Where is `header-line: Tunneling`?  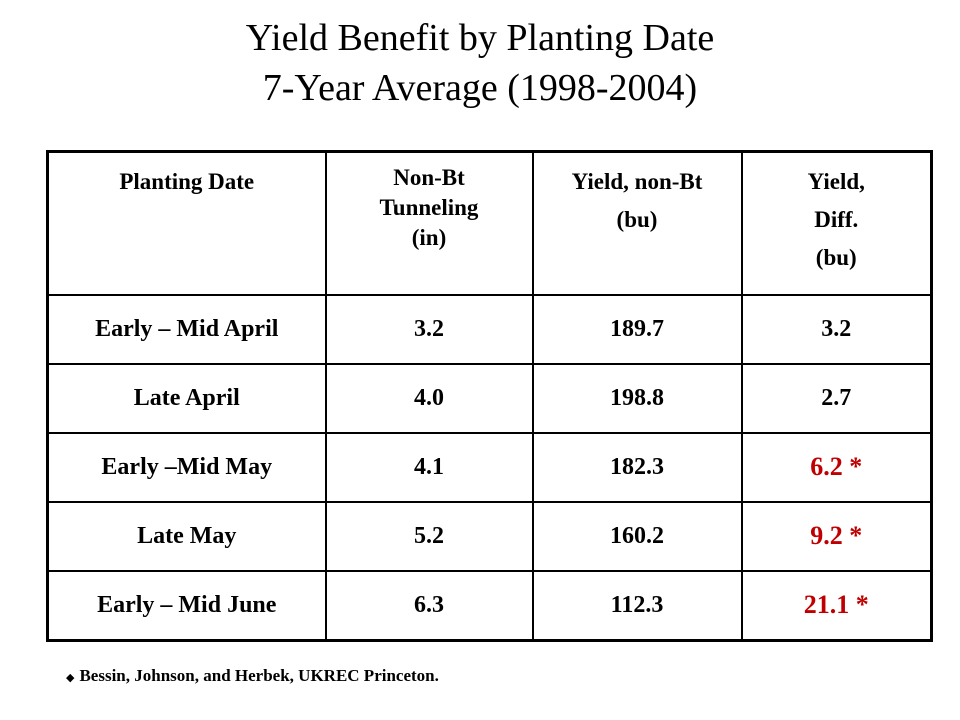
header-line: Tunneling is located at coordinates (429, 207).